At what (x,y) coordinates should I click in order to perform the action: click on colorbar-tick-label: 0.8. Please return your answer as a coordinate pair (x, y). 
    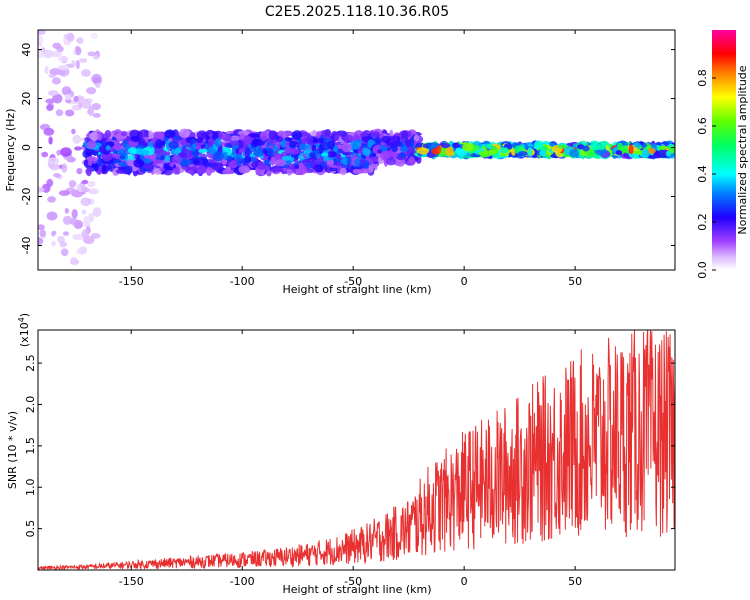
    Looking at the image, I should click on (702, 78).